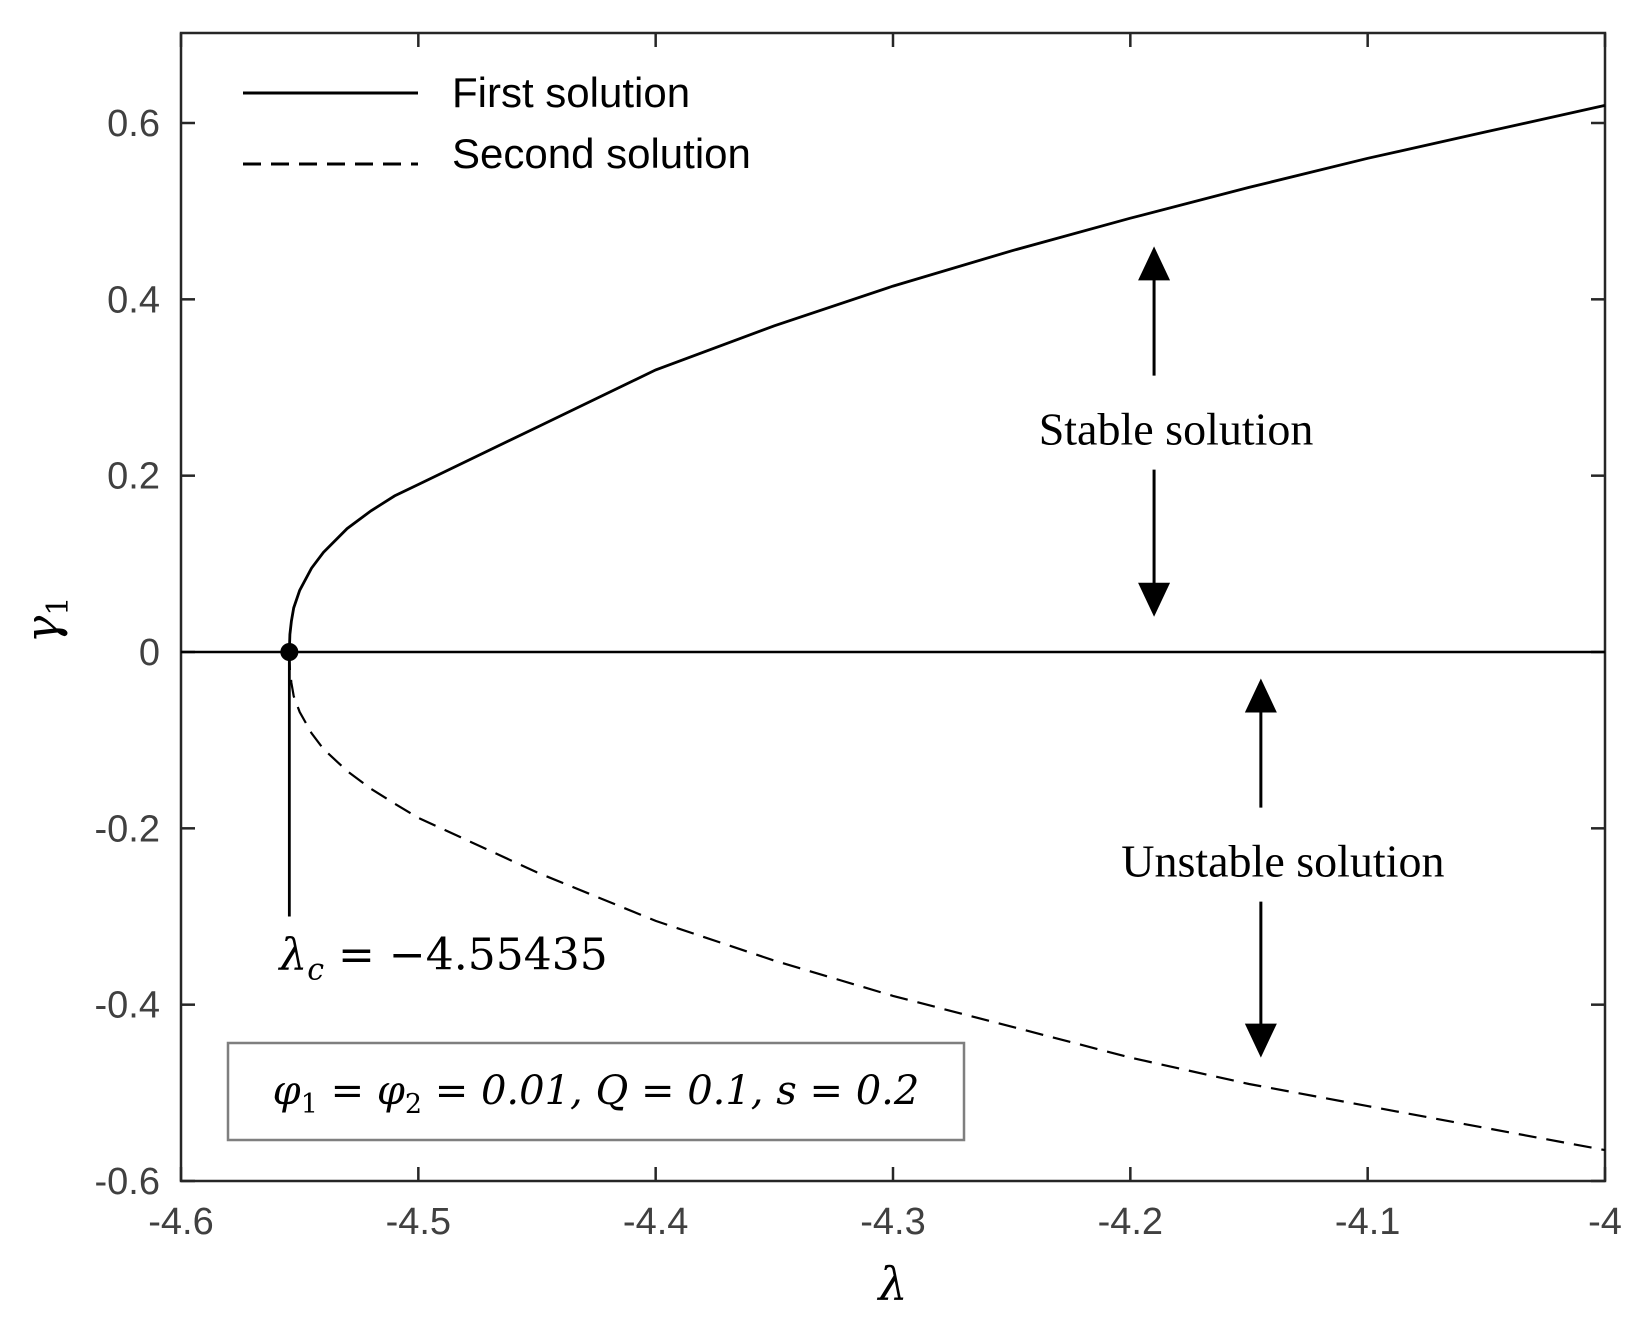  Describe the element at coordinates (133, 300) in the screenshot. I see `y-tick-label: 0.4` at that location.